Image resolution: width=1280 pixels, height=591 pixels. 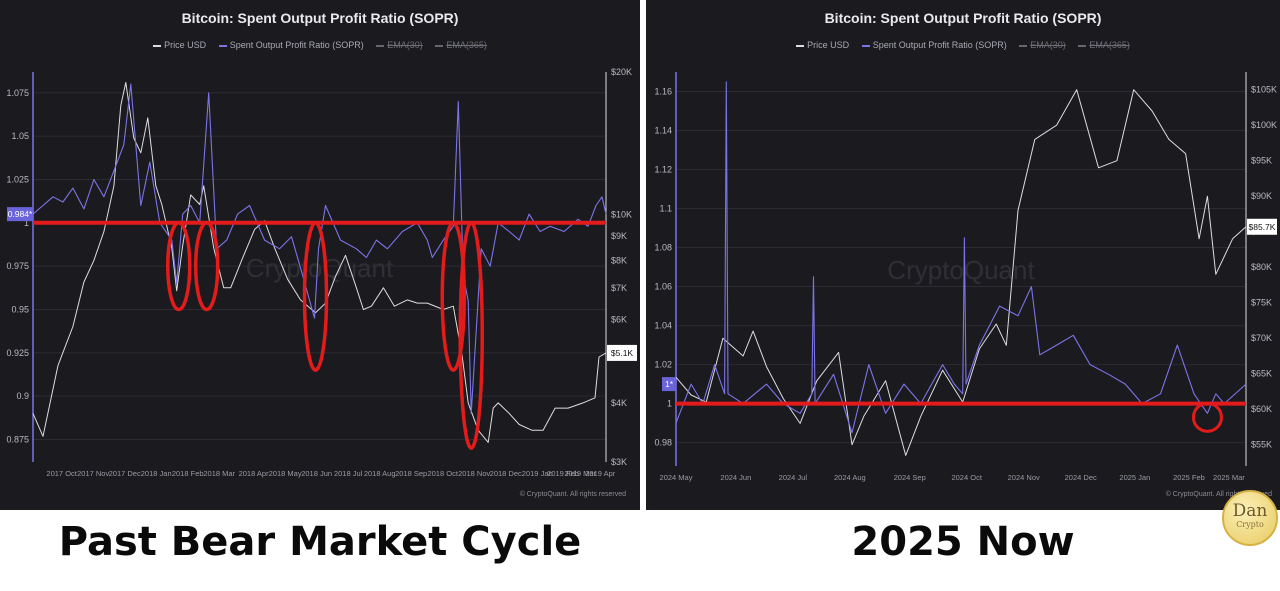 What do you see at coordinates (663, 92) in the screenshot?
I see `y-left-tick-label: 1.16` at bounding box center [663, 92].